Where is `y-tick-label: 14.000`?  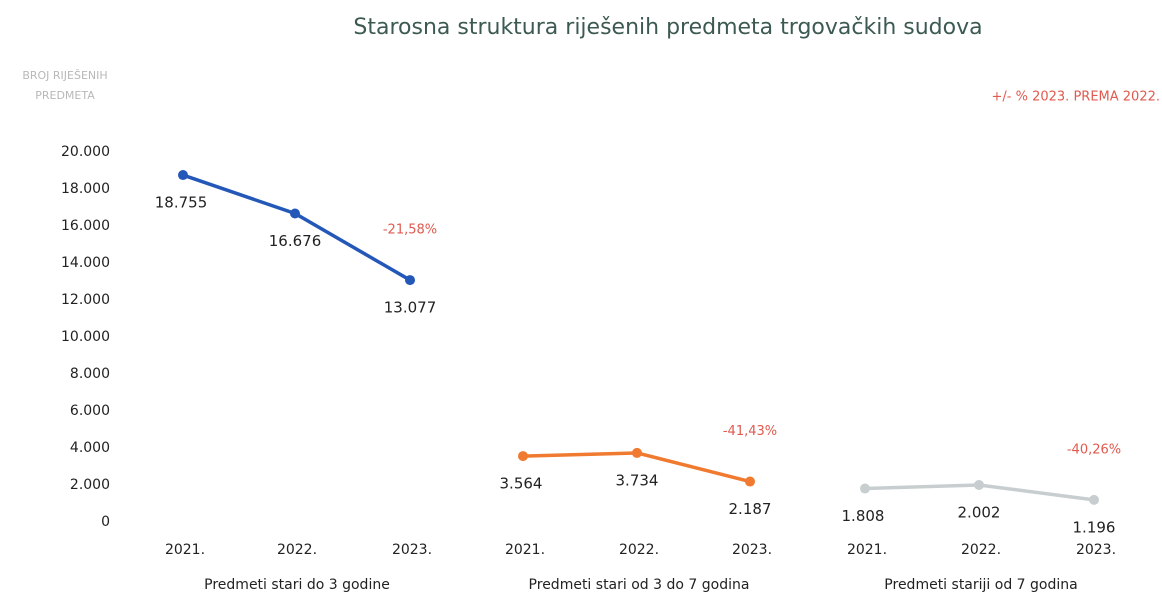 y-tick-label: 14.000 is located at coordinates (85, 263).